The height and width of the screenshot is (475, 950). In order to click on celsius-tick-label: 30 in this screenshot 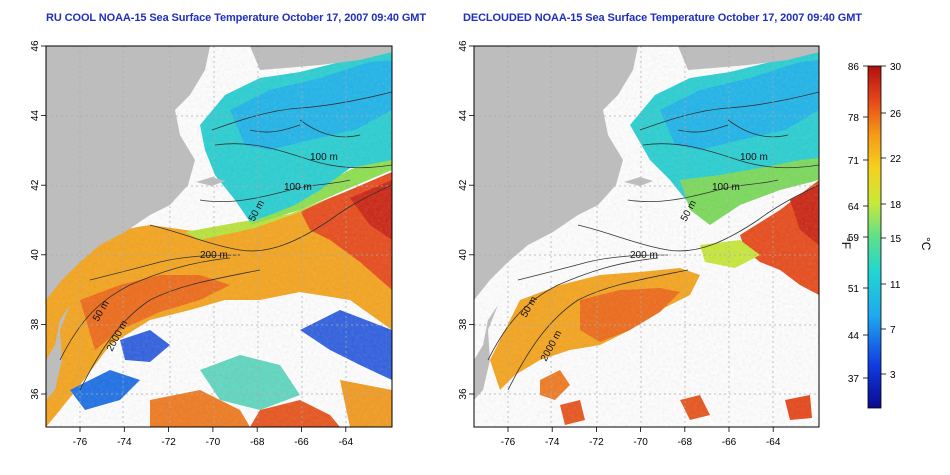, I will do `click(896, 67)`.